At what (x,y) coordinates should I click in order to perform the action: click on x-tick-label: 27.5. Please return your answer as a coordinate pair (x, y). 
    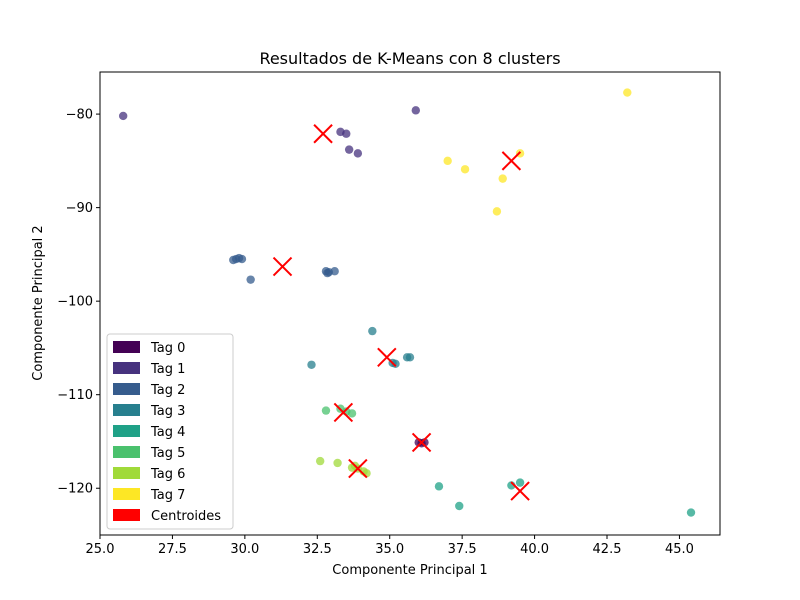
    Looking at the image, I should click on (172, 549).